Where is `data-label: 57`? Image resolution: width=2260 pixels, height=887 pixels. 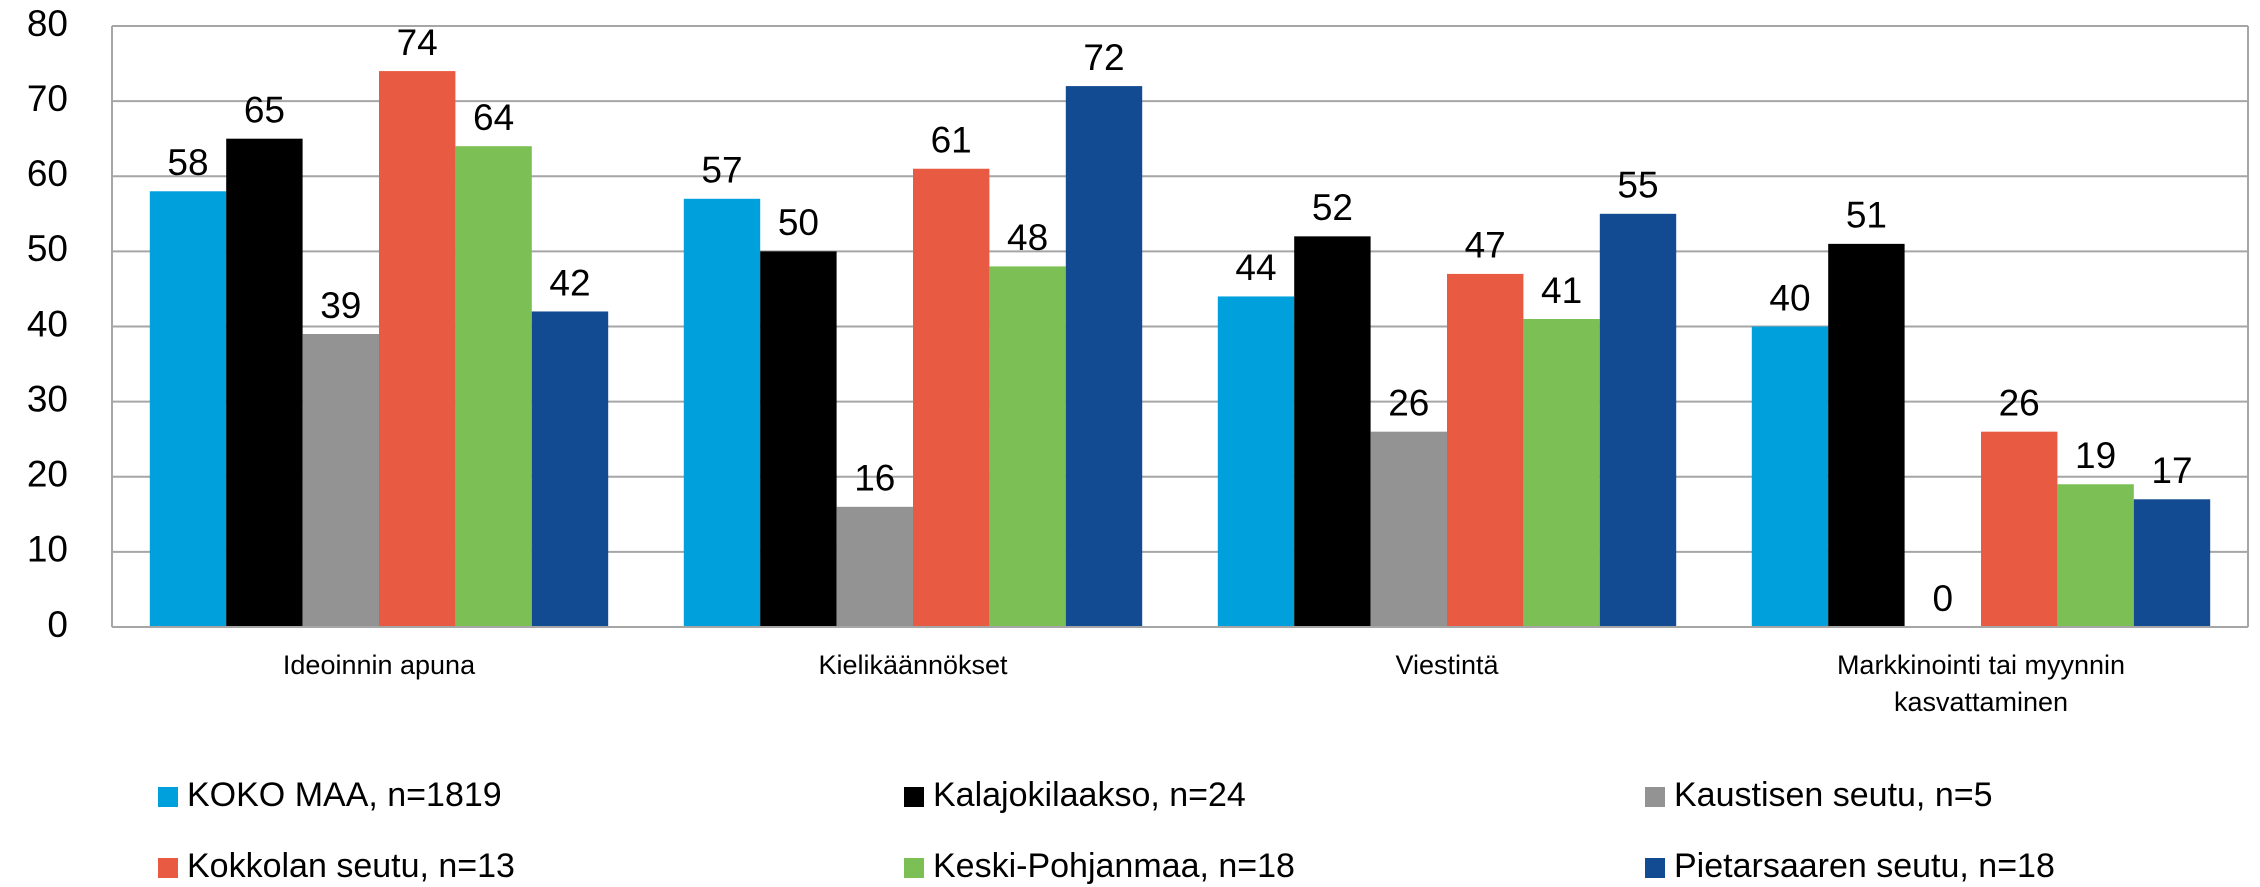
data-label: 57 is located at coordinates (721, 170).